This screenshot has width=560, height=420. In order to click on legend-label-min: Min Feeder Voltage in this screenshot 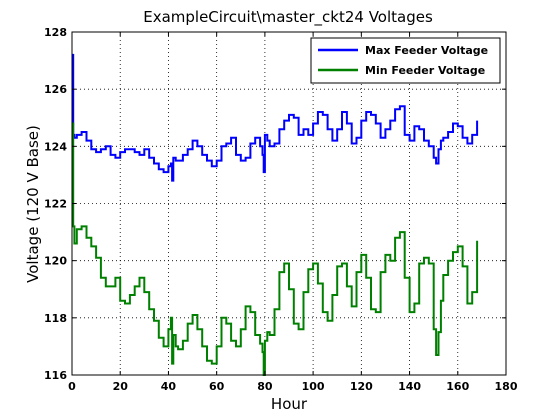, I will do `click(425, 70)`.